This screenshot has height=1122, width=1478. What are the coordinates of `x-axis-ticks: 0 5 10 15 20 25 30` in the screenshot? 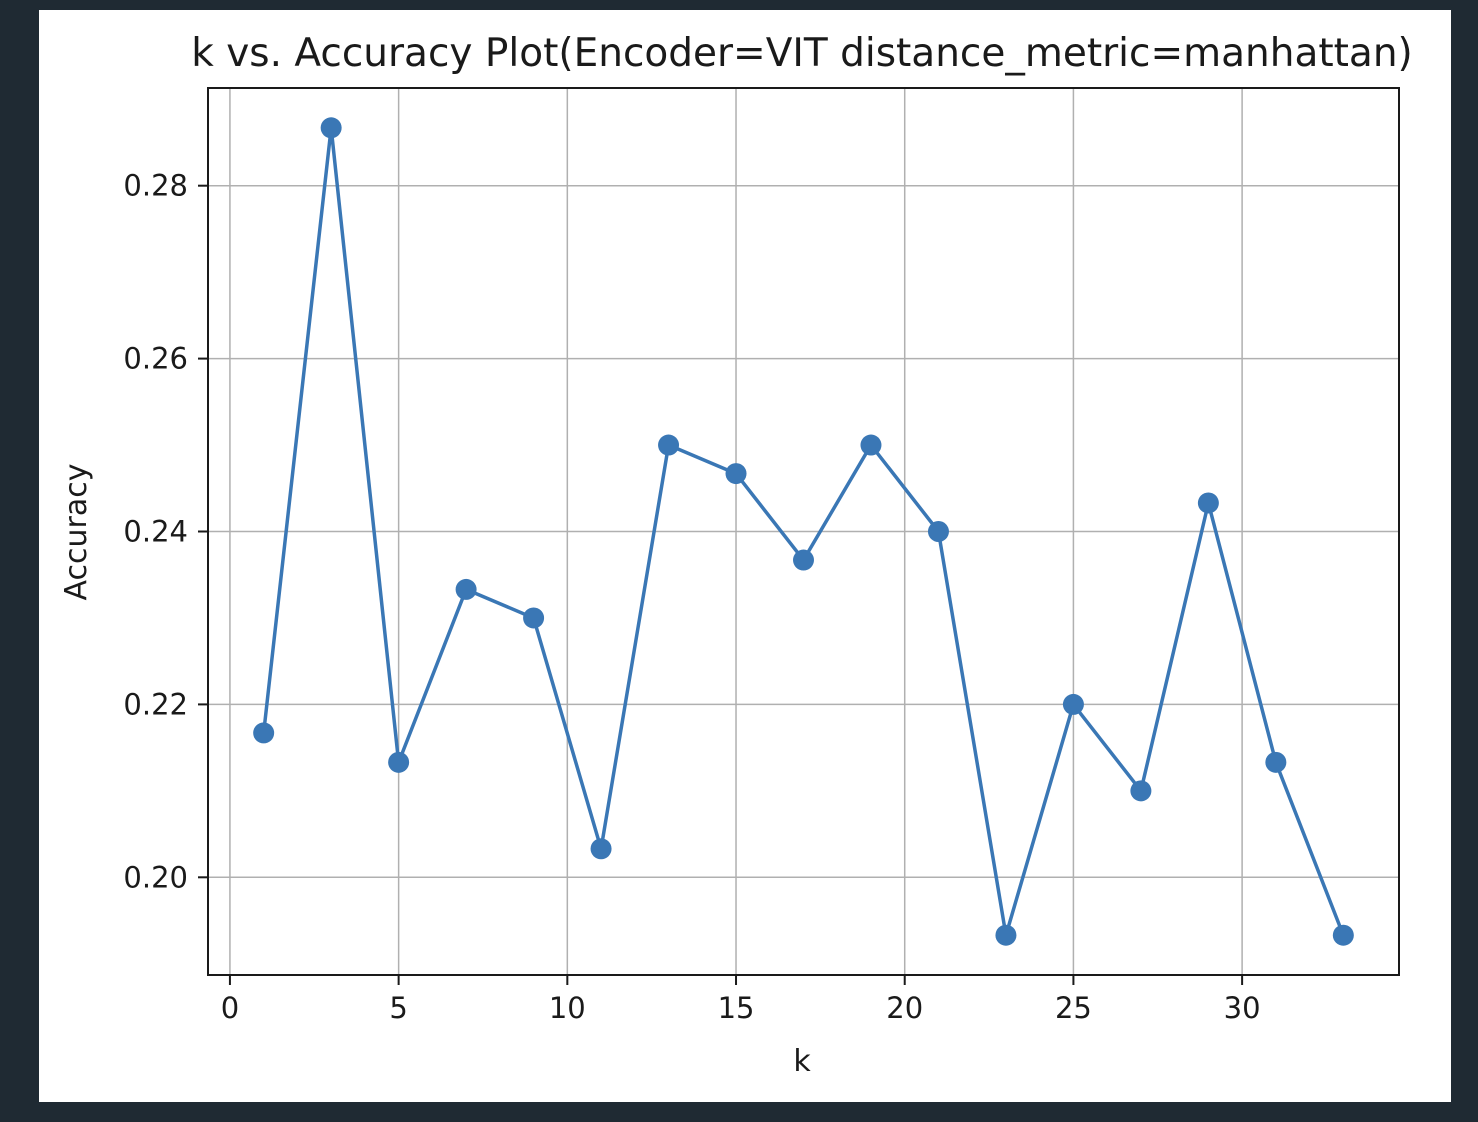 It's located at (741, 1000).